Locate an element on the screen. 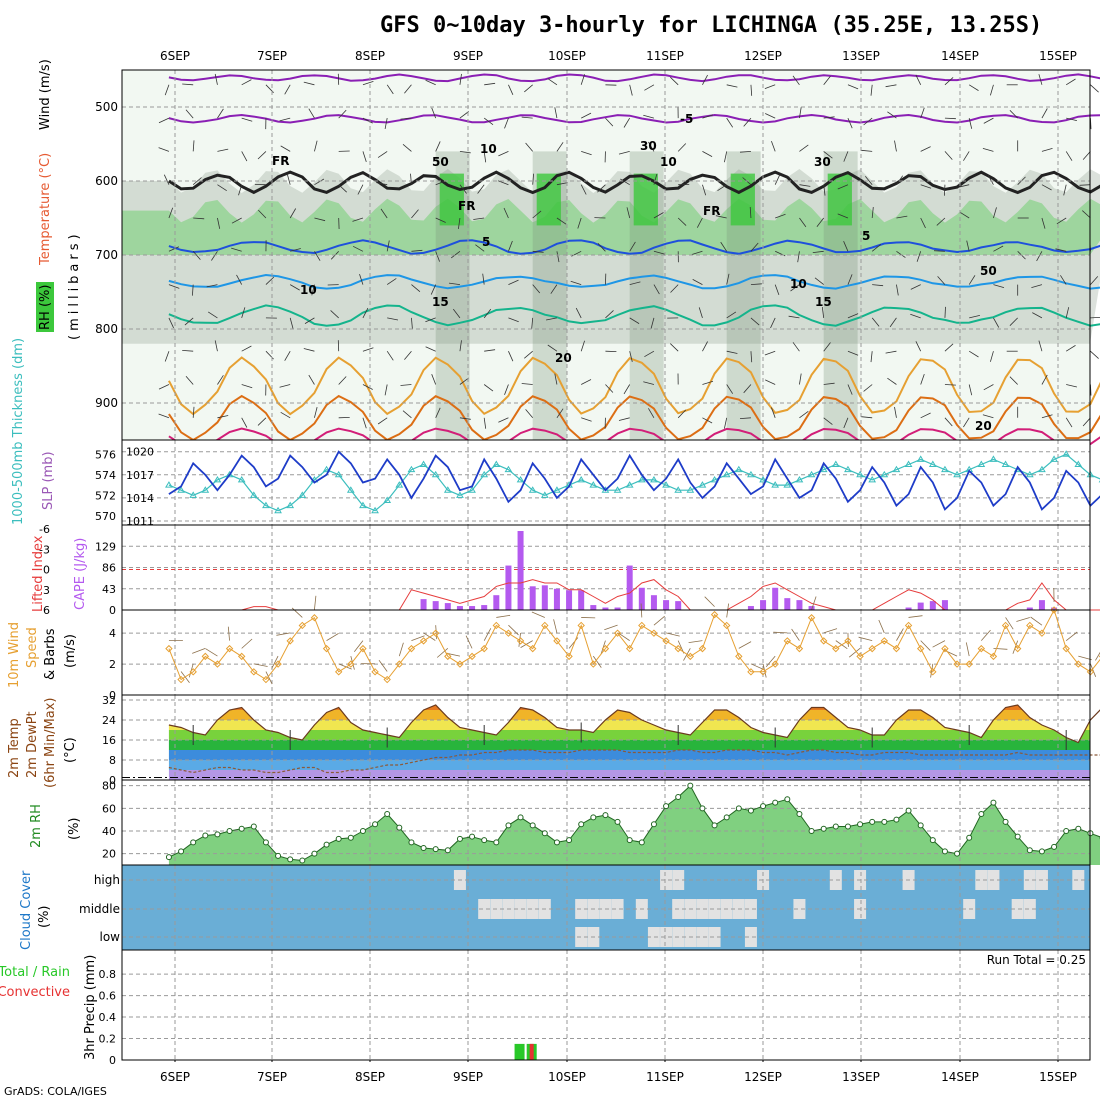 The width and height of the screenshot is (1100, 1100). bottom-date-label: 8SEP is located at coordinates (370, 1077).